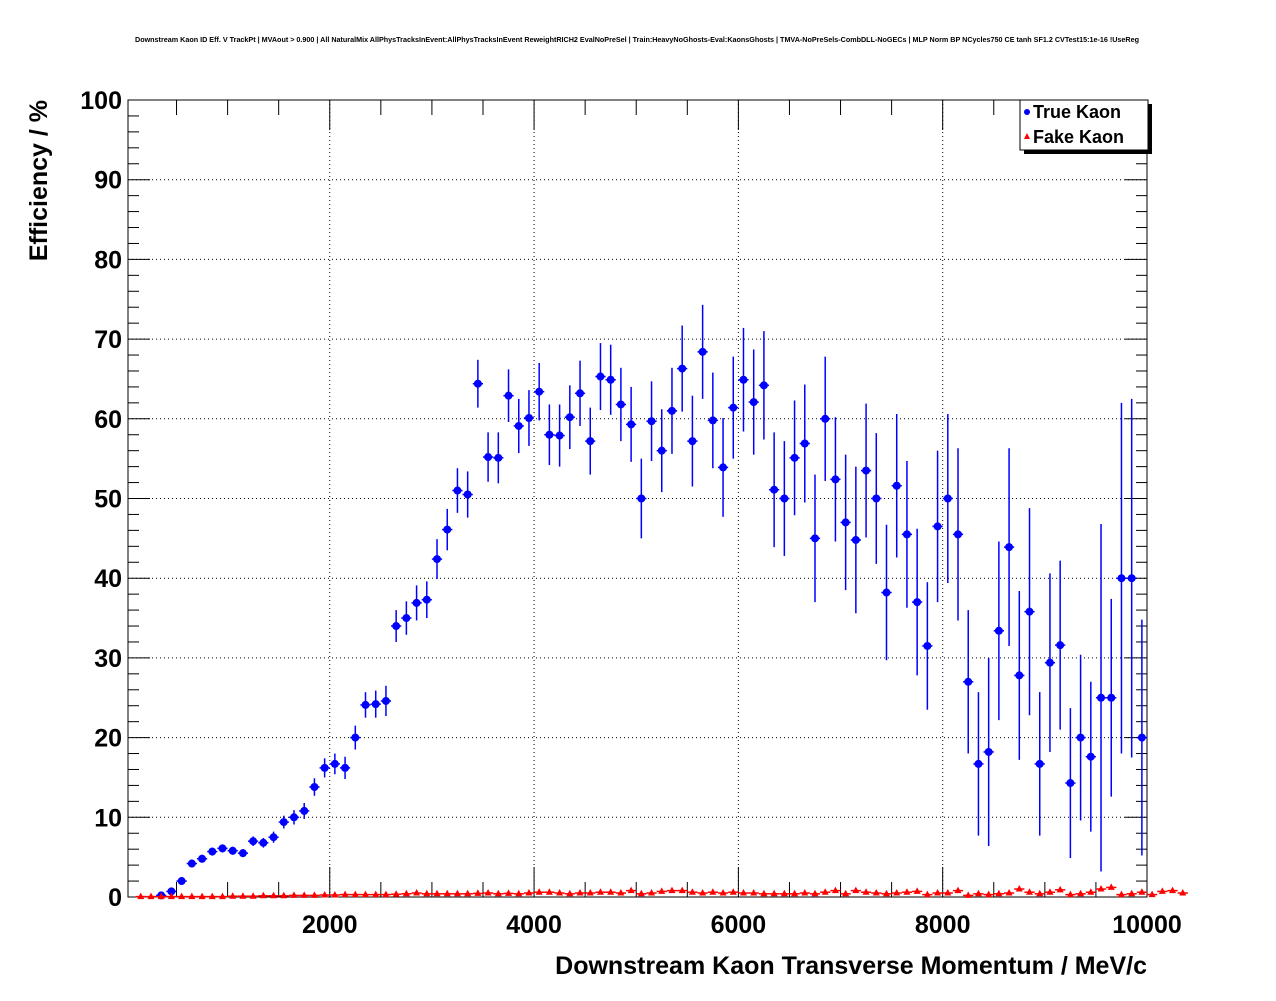 Image resolution: width=1276 pixels, height=1001 pixels. What do you see at coordinates (108, 579) in the screenshot?
I see `y-tick-label: 40` at bounding box center [108, 579].